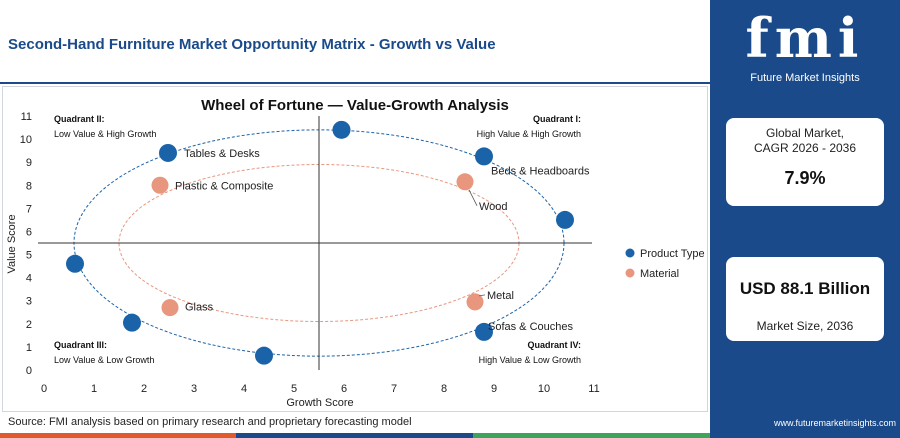 This screenshot has height=438, width=900. I want to click on quadrant-title: Quadrant IV:, so click(554, 345).